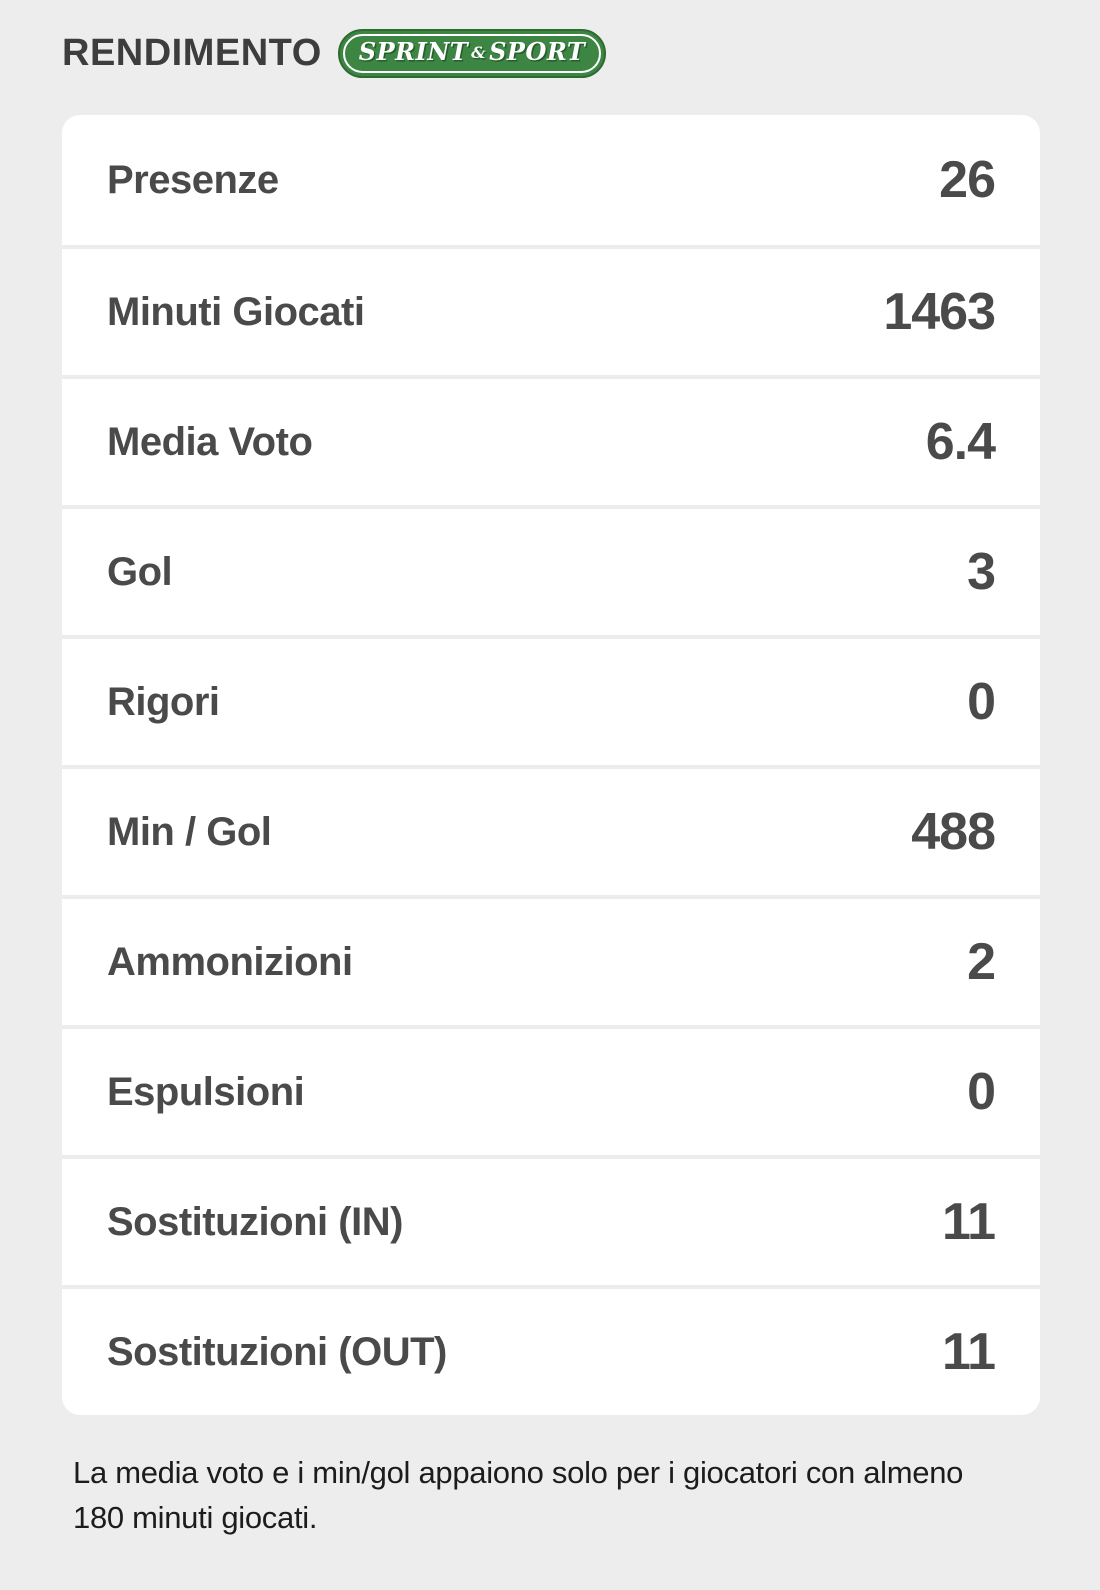 The height and width of the screenshot is (1590, 1100). I want to click on stat-label: Espulsioni, so click(206, 1091).